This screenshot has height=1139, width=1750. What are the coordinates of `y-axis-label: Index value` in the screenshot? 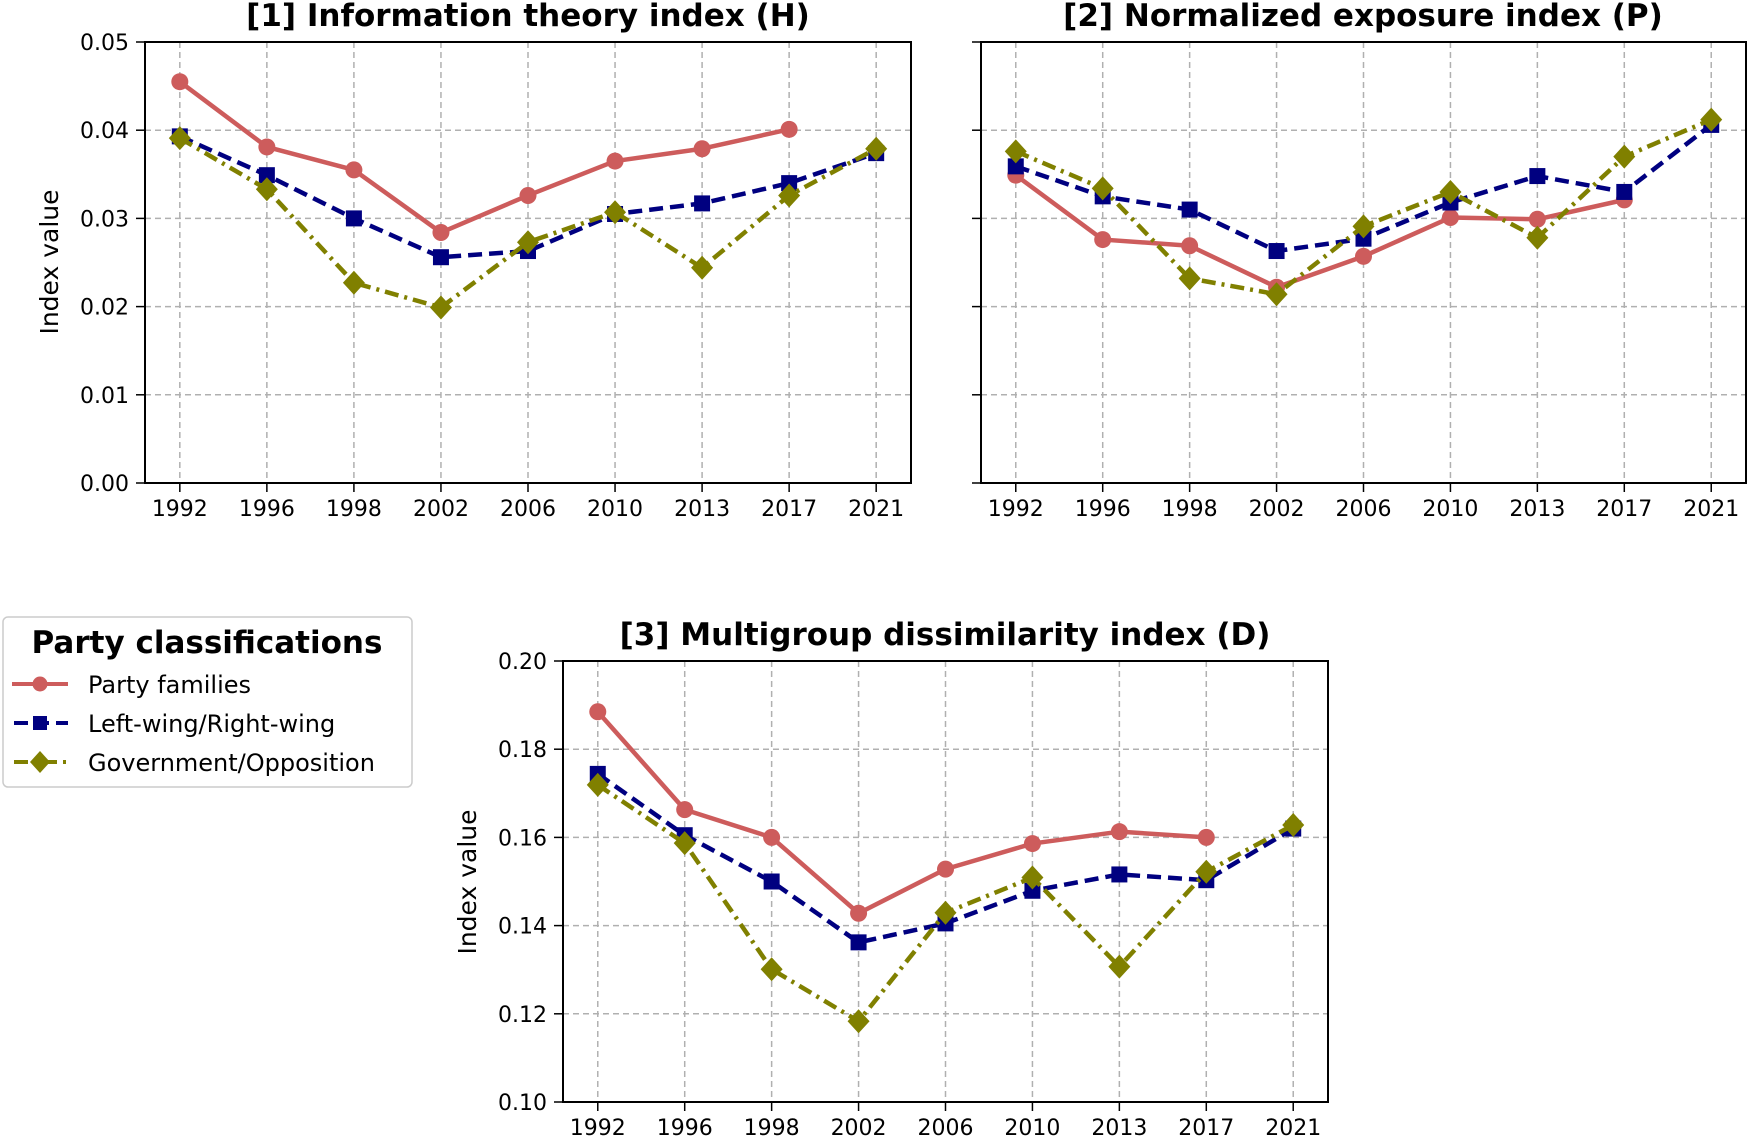 It's located at (49, 261).